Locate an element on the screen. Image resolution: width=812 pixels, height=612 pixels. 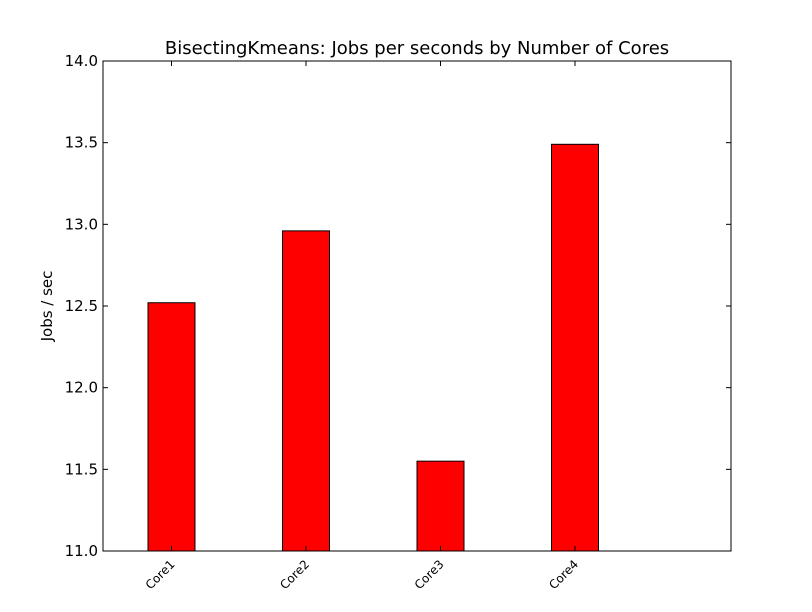
y-tick-label: 13.0 is located at coordinates (81, 224).